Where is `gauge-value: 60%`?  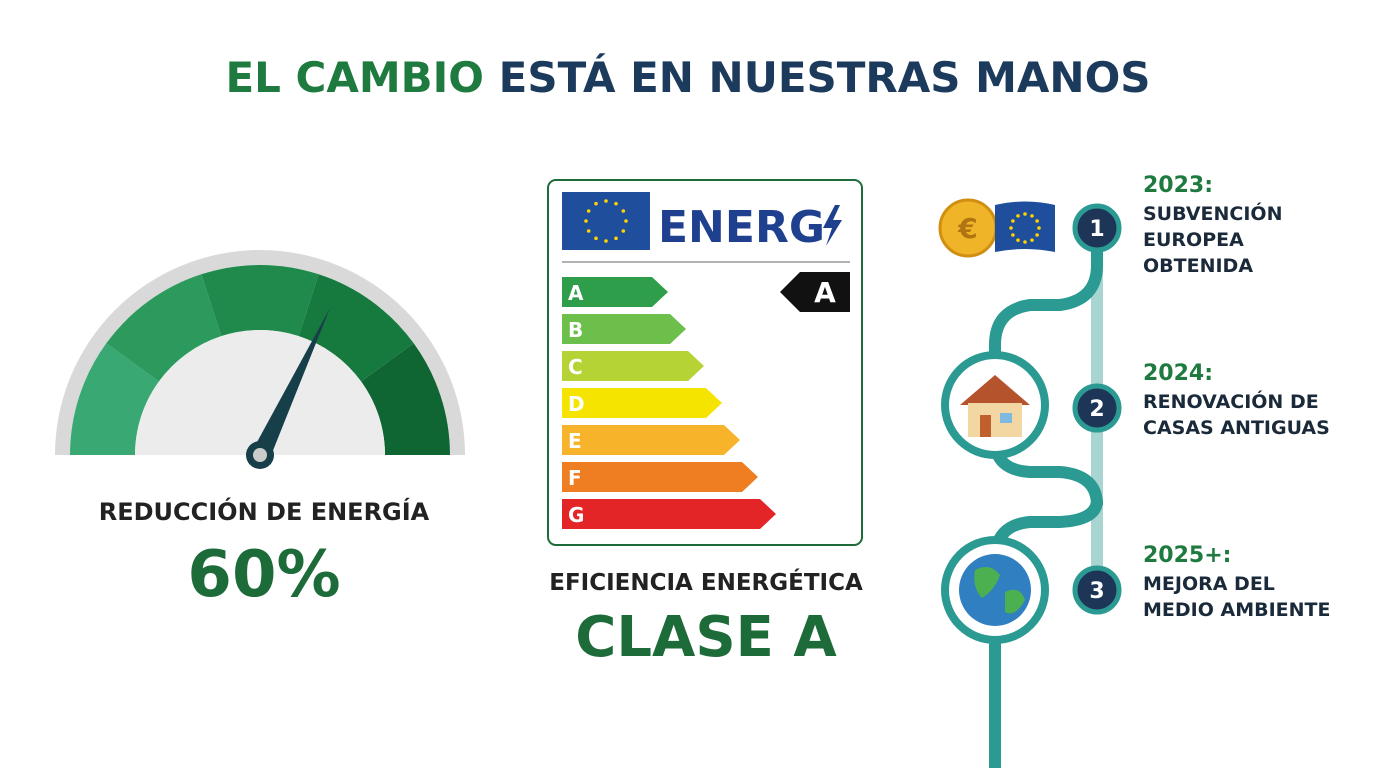 gauge-value: 60% is located at coordinates (263, 575).